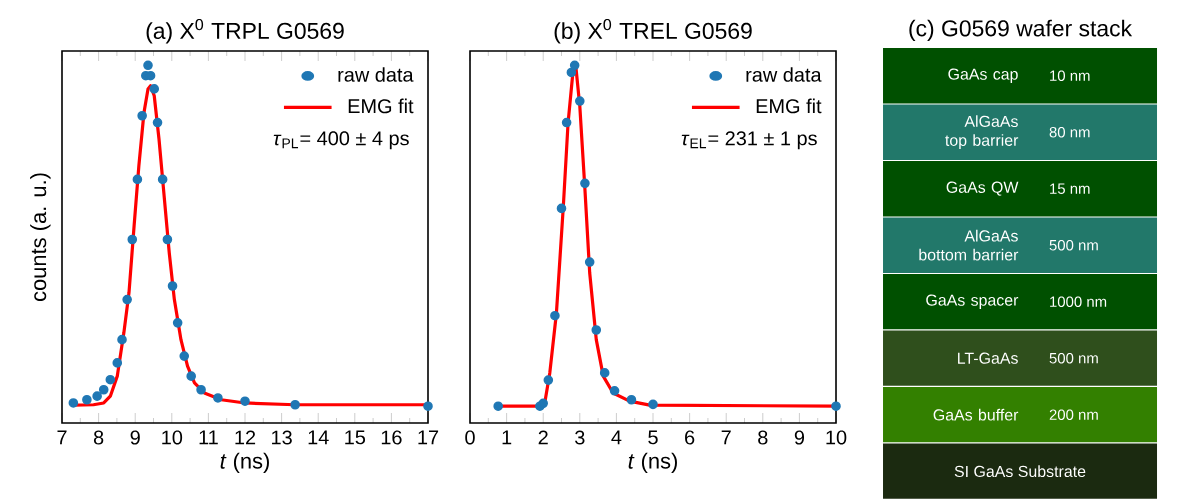 The height and width of the screenshot is (502, 1188). Describe the element at coordinates (1073, 414) in the screenshot. I see `text: 200 nm` at that location.